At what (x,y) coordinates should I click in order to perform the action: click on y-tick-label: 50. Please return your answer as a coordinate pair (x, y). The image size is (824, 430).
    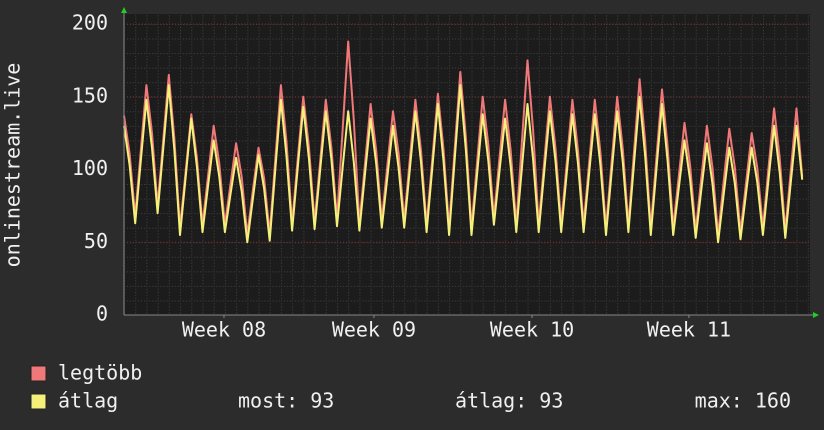
    Looking at the image, I should click on (96, 241).